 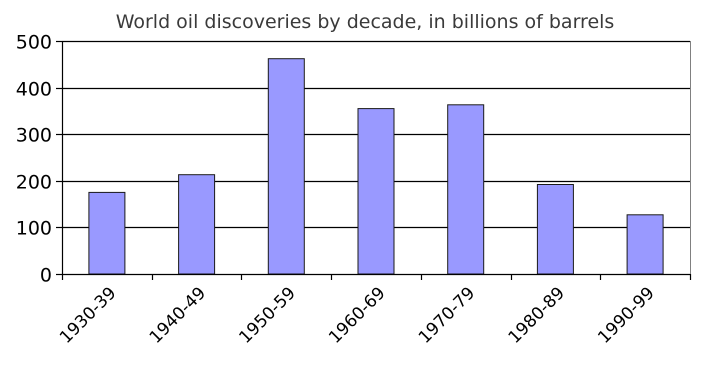 I want to click on x-tick-label: 1940-49, so click(x=178, y=315).